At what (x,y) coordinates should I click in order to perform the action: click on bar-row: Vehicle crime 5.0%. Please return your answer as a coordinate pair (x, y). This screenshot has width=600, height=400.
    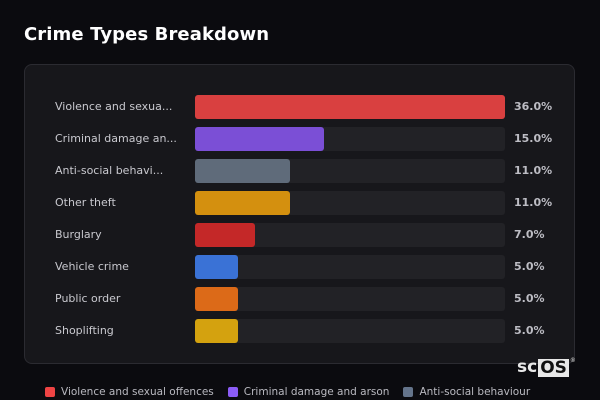
    Looking at the image, I should click on (299, 267).